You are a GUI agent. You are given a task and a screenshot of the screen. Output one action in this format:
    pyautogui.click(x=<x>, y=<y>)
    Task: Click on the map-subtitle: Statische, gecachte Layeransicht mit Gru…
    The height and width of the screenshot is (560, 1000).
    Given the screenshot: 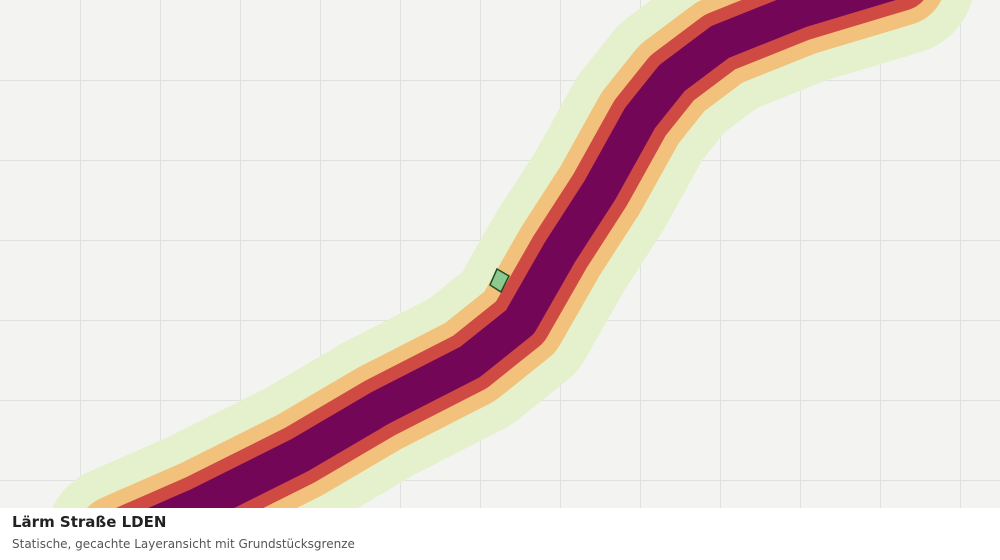 What is the action you would take?
    pyautogui.click(x=183, y=544)
    